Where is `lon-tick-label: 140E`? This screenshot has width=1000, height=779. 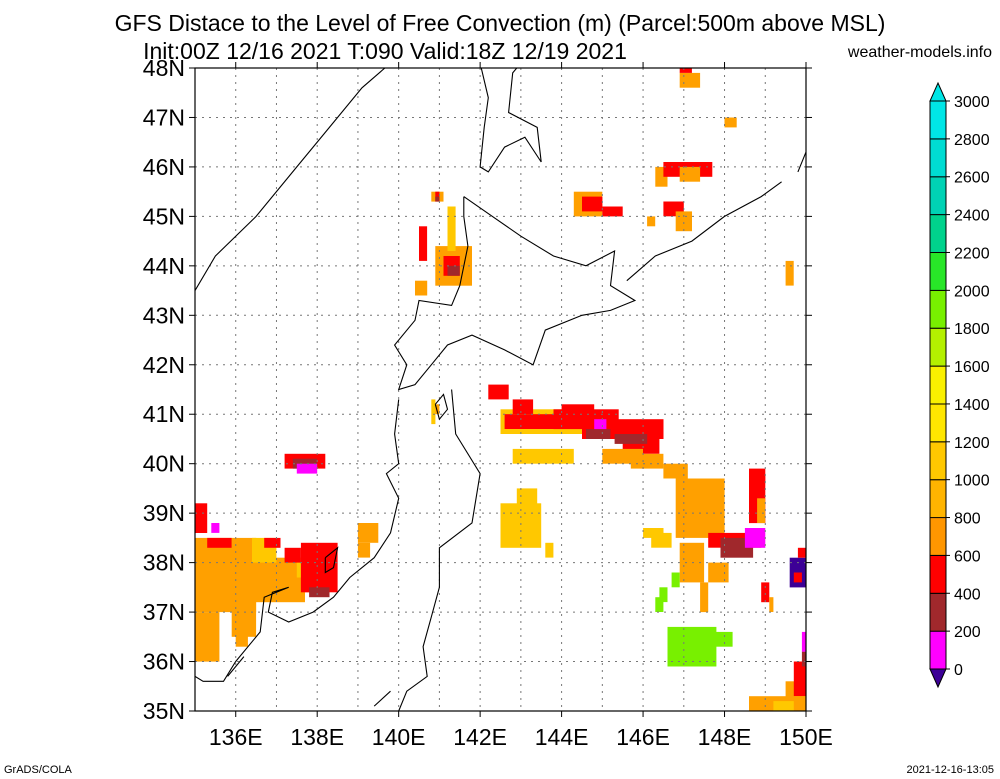
lon-tick-label: 140E is located at coordinates (399, 737).